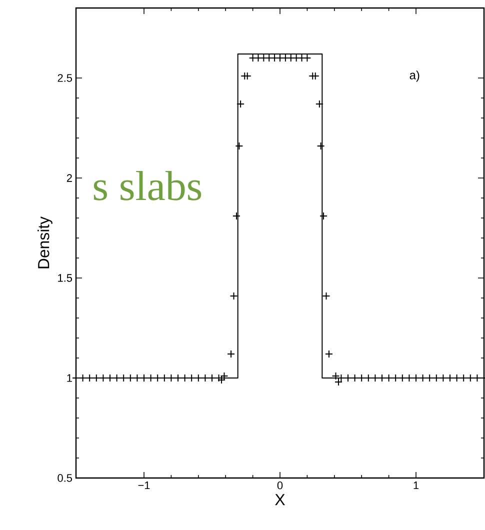 The width and height of the screenshot is (485, 530). What do you see at coordinates (148, 185) in the screenshot?
I see `annotation: s slabs` at bounding box center [148, 185].